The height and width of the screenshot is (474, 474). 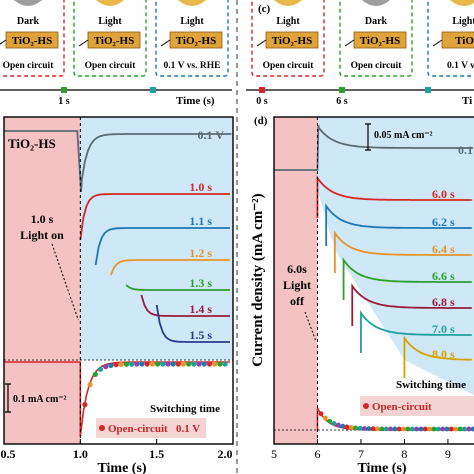 What do you see at coordinates (310, 326) in the screenshot?
I see `right-annotation-arrow` at bounding box center [310, 326].